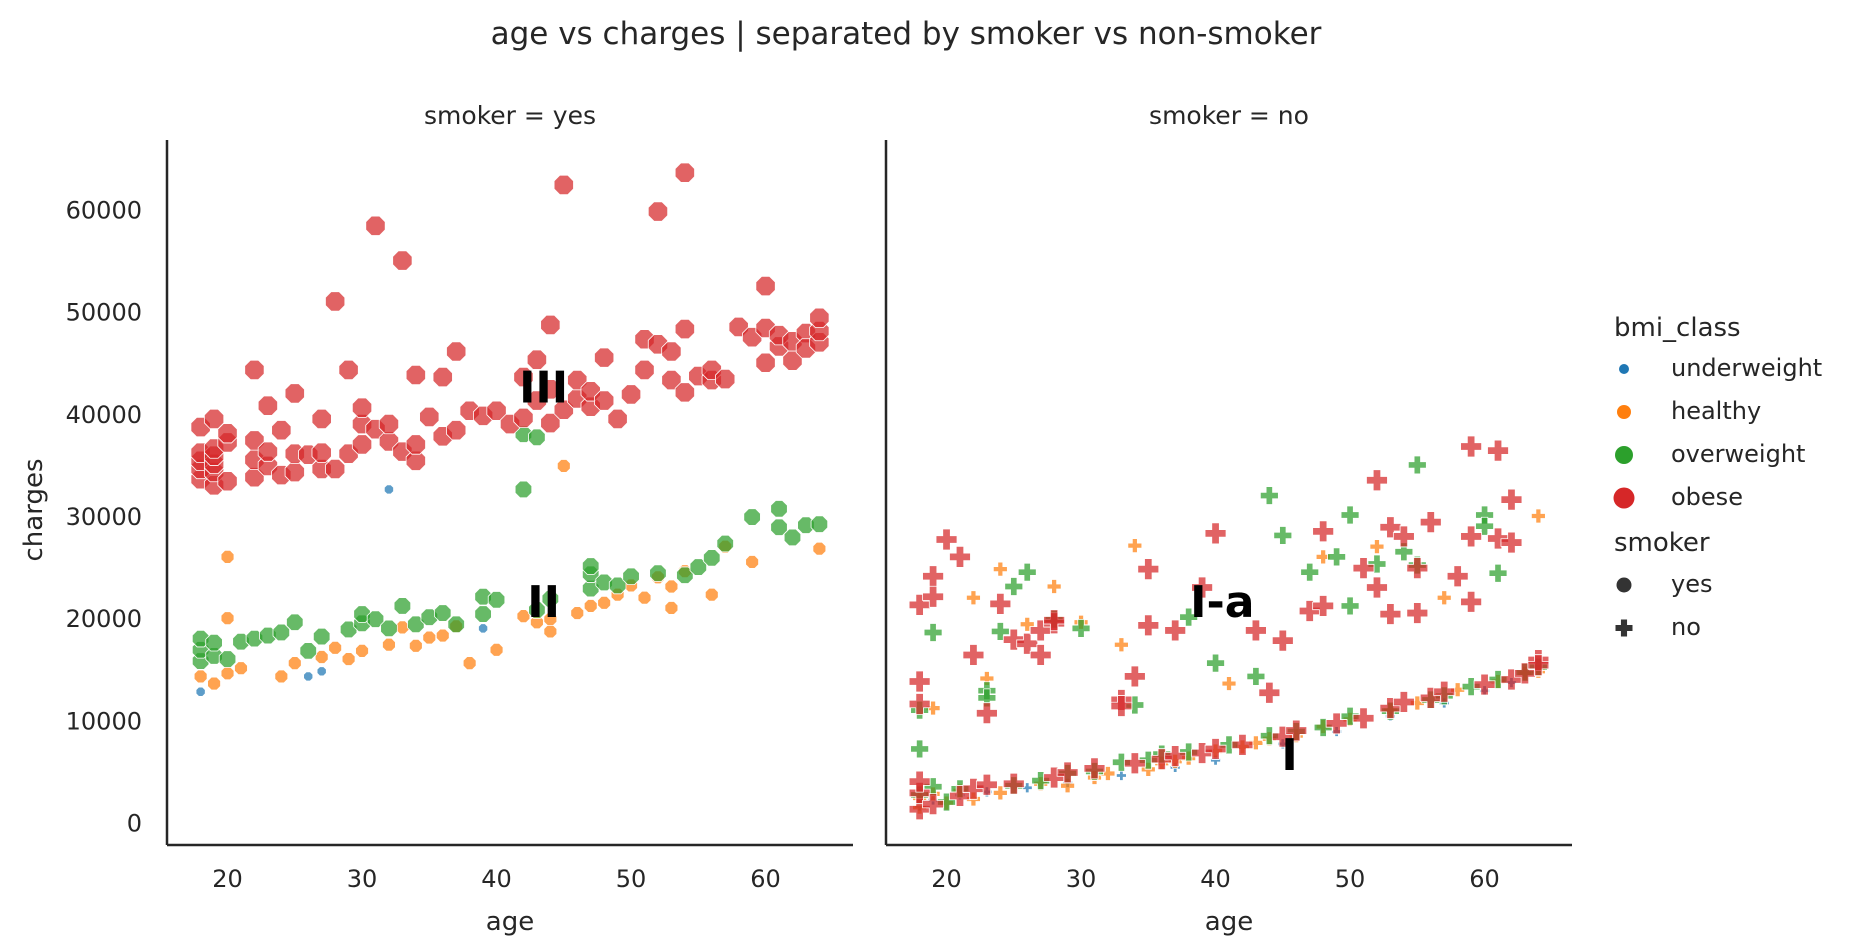 This screenshot has height=950, width=1849. What do you see at coordinates (1686, 627) in the screenshot?
I see `legend-label-smoker-no: no` at bounding box center [1686, 627].